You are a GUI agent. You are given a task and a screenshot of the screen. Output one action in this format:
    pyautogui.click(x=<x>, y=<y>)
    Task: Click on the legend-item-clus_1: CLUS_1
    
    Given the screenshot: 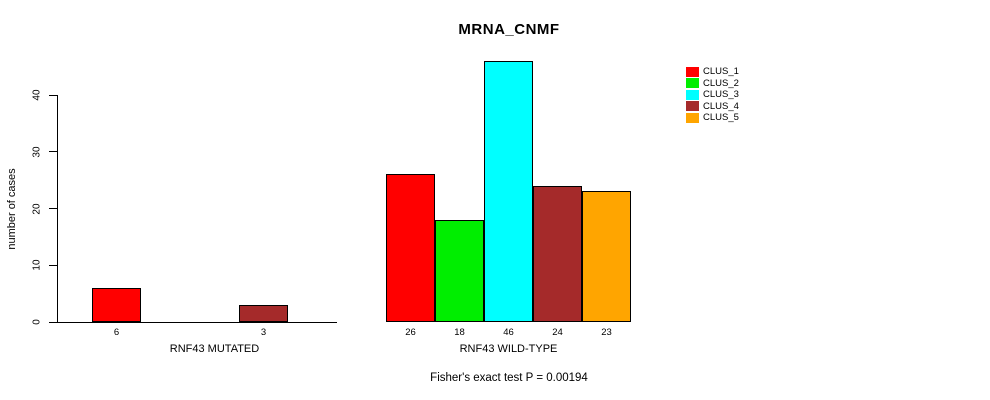 What is the action you would take?
    pyautogui.click(x=712, y=72)
    